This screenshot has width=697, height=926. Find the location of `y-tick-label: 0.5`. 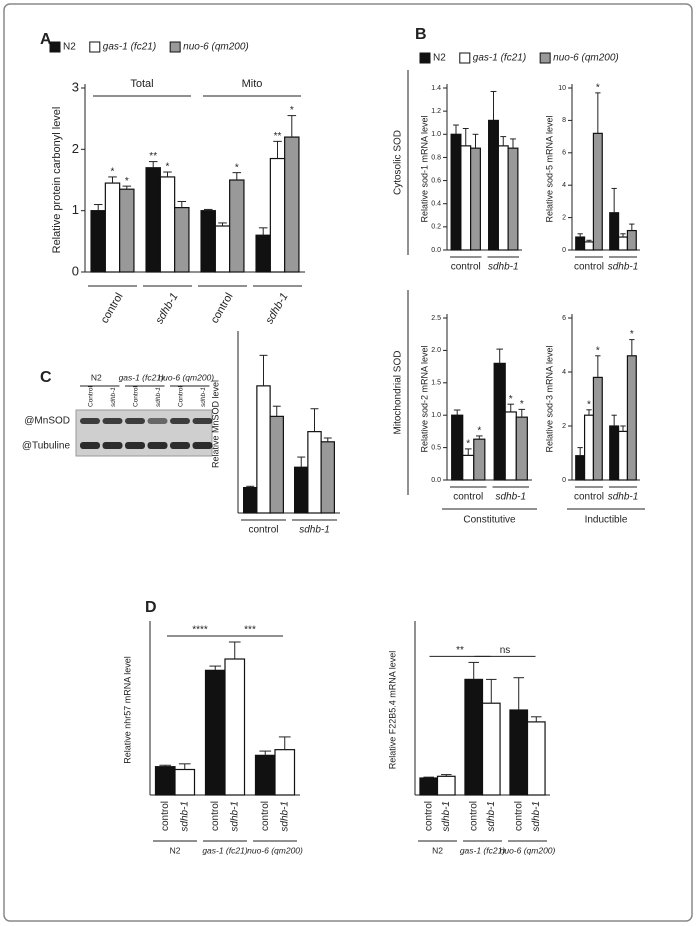

y-tick-label: 0.5 is located at coordinates (436, 447).